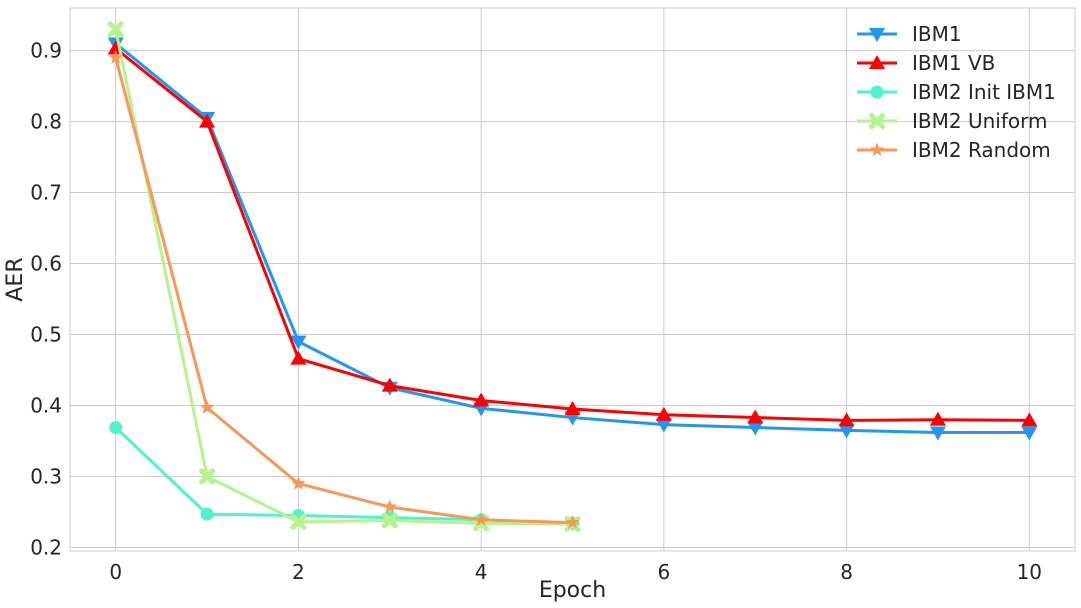 The width and height of the screenshot is (1081, 608). I want to click on legend-item: IBM2 Init IBM1, so click(956, 92).